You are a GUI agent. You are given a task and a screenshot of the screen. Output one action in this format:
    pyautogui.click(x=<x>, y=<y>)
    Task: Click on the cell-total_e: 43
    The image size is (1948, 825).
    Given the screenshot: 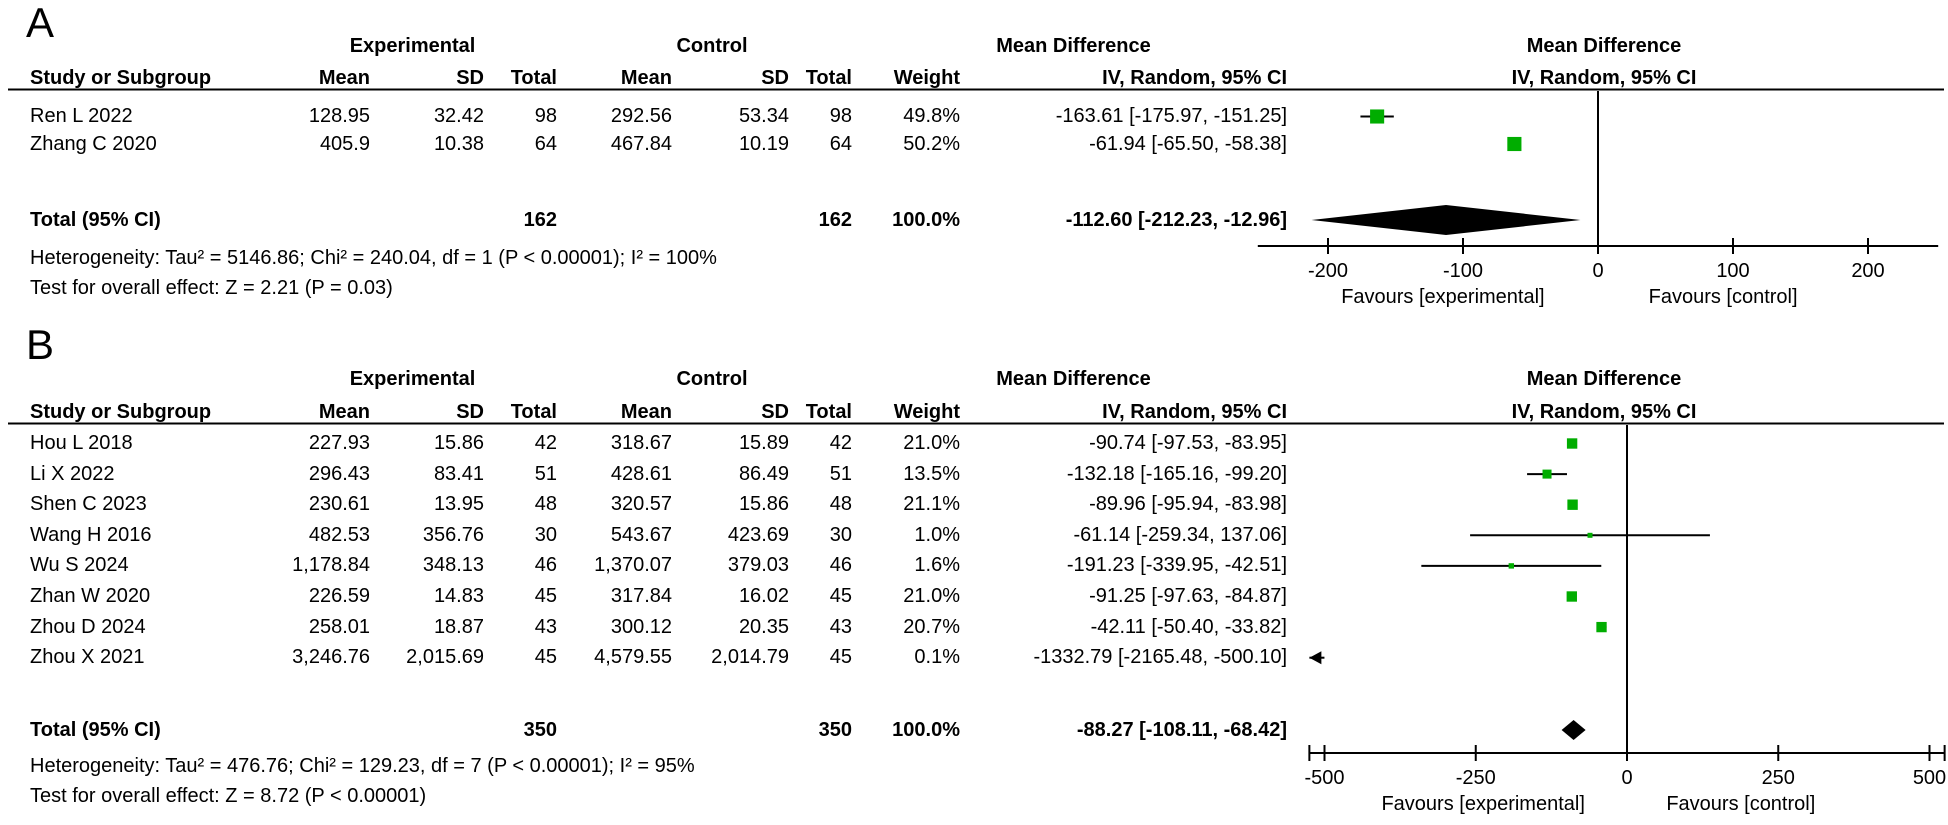 What is the action you would take?
    pyautogui.click(x=545, y=626)
    